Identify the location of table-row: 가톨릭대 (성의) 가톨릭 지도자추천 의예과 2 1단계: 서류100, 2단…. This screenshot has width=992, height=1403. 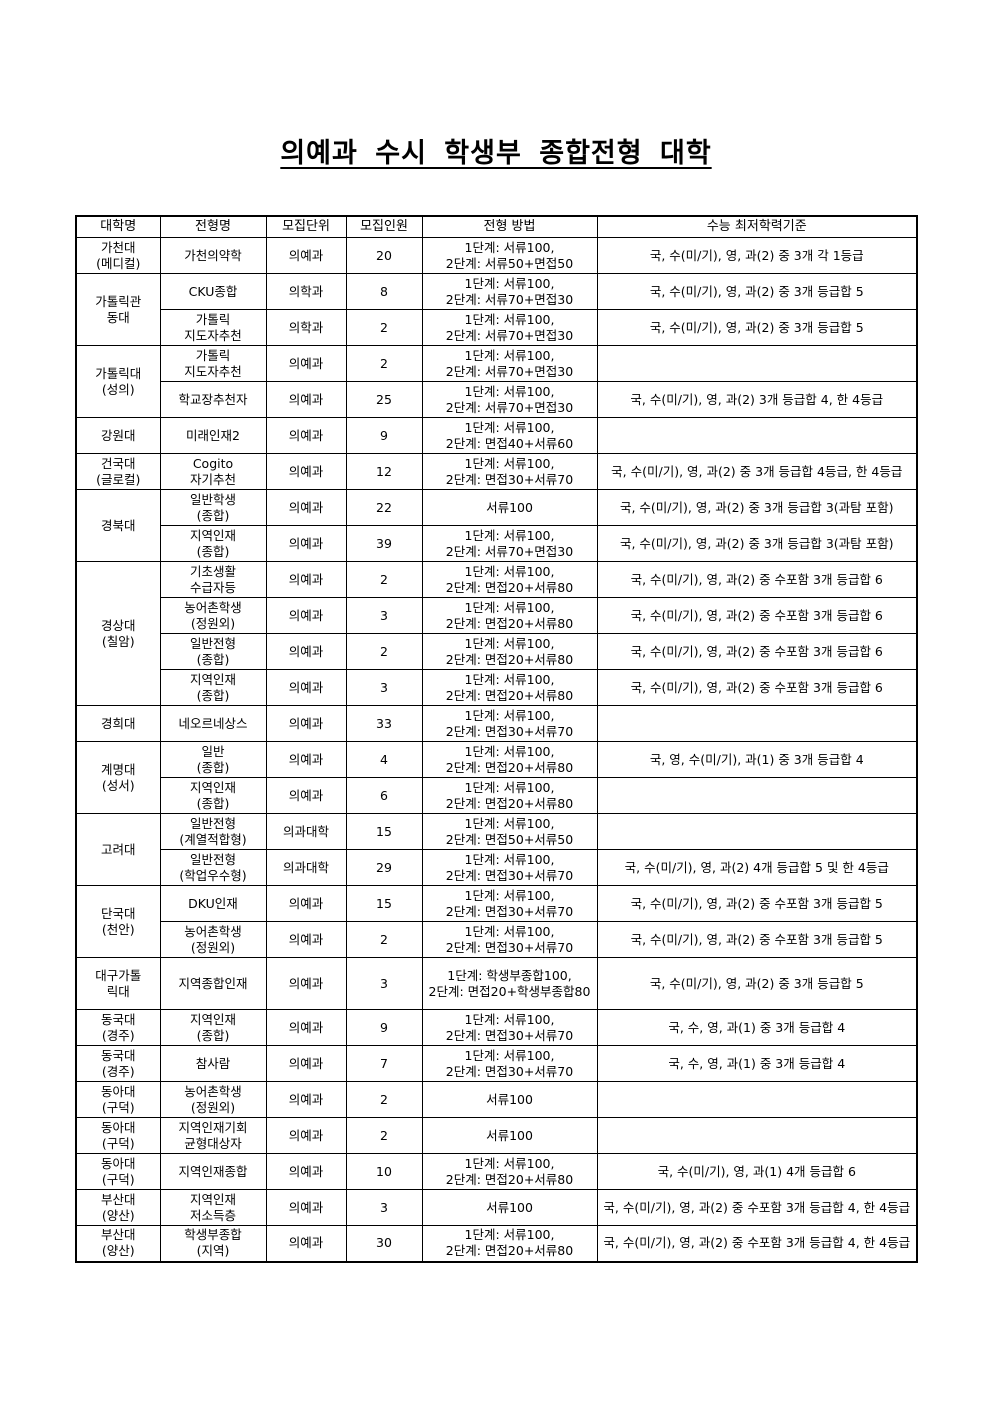
(496, 381).